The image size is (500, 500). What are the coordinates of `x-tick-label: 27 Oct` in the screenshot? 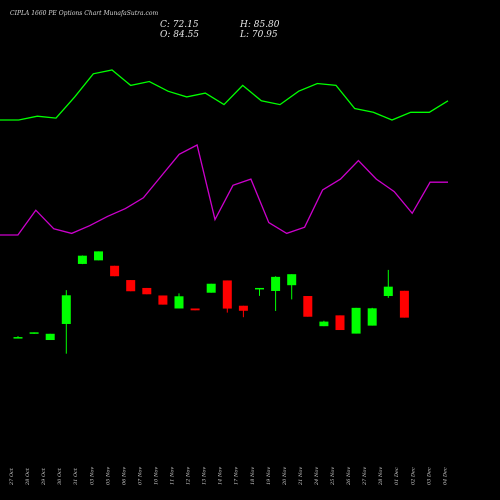 It's located at (12, 476).